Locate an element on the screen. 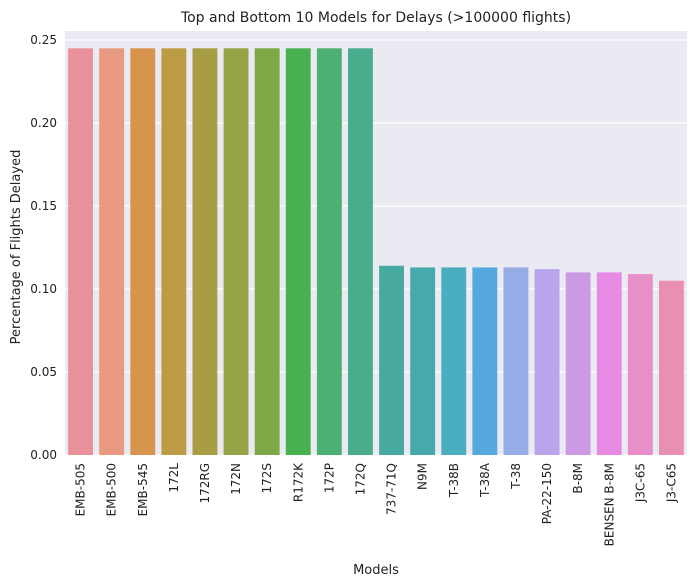  y-tick-label: 0.00 is located at coordinates (43, 455).